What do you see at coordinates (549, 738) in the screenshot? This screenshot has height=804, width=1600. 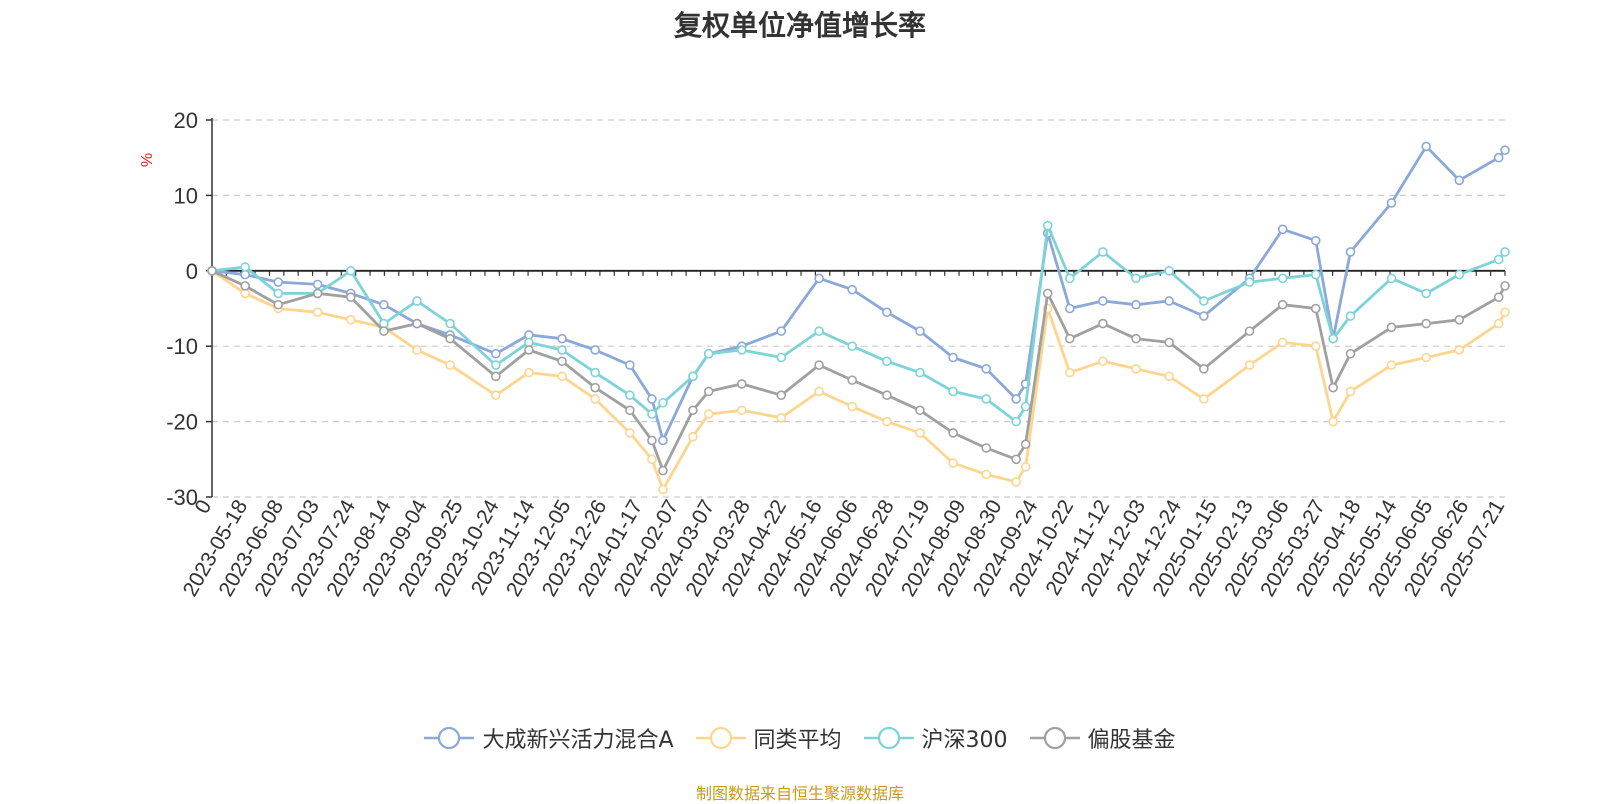 I see `legend-item: 大成新兴活力混合A` at bounding box center [549, 738].